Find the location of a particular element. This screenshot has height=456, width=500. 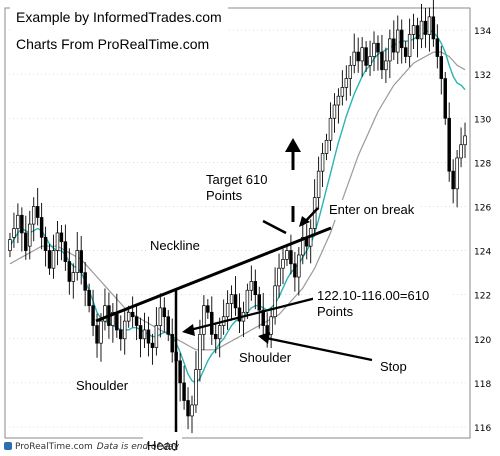

y-tick-label: 118 is located at coordinates (482, 385).